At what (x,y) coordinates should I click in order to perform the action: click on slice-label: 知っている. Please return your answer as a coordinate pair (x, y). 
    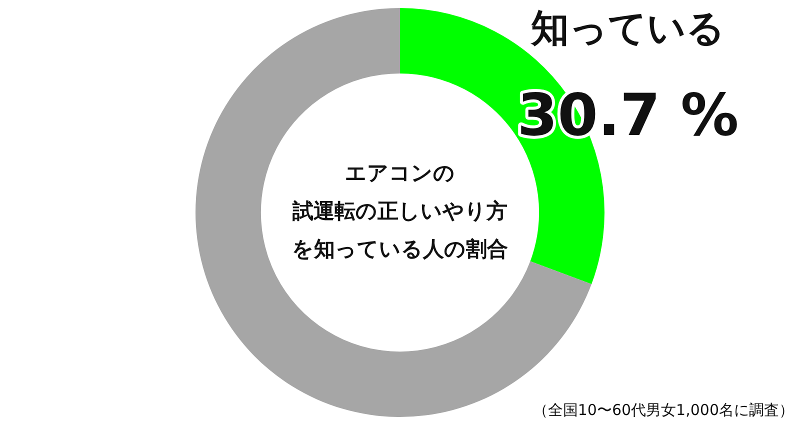
    Looking at the image, I should click on (627, 28).